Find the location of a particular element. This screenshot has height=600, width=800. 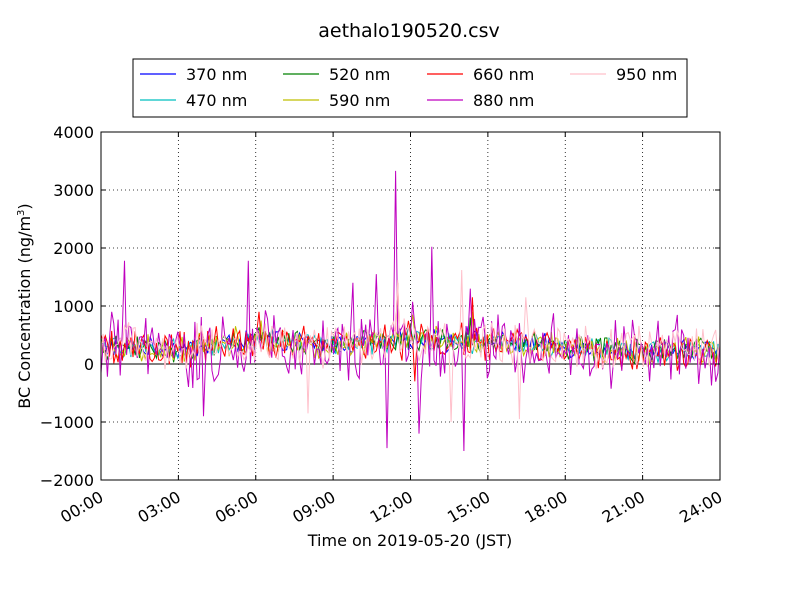

y-axis-label: BC Concentration (ng/m3) is located at coordinates (24, 305).